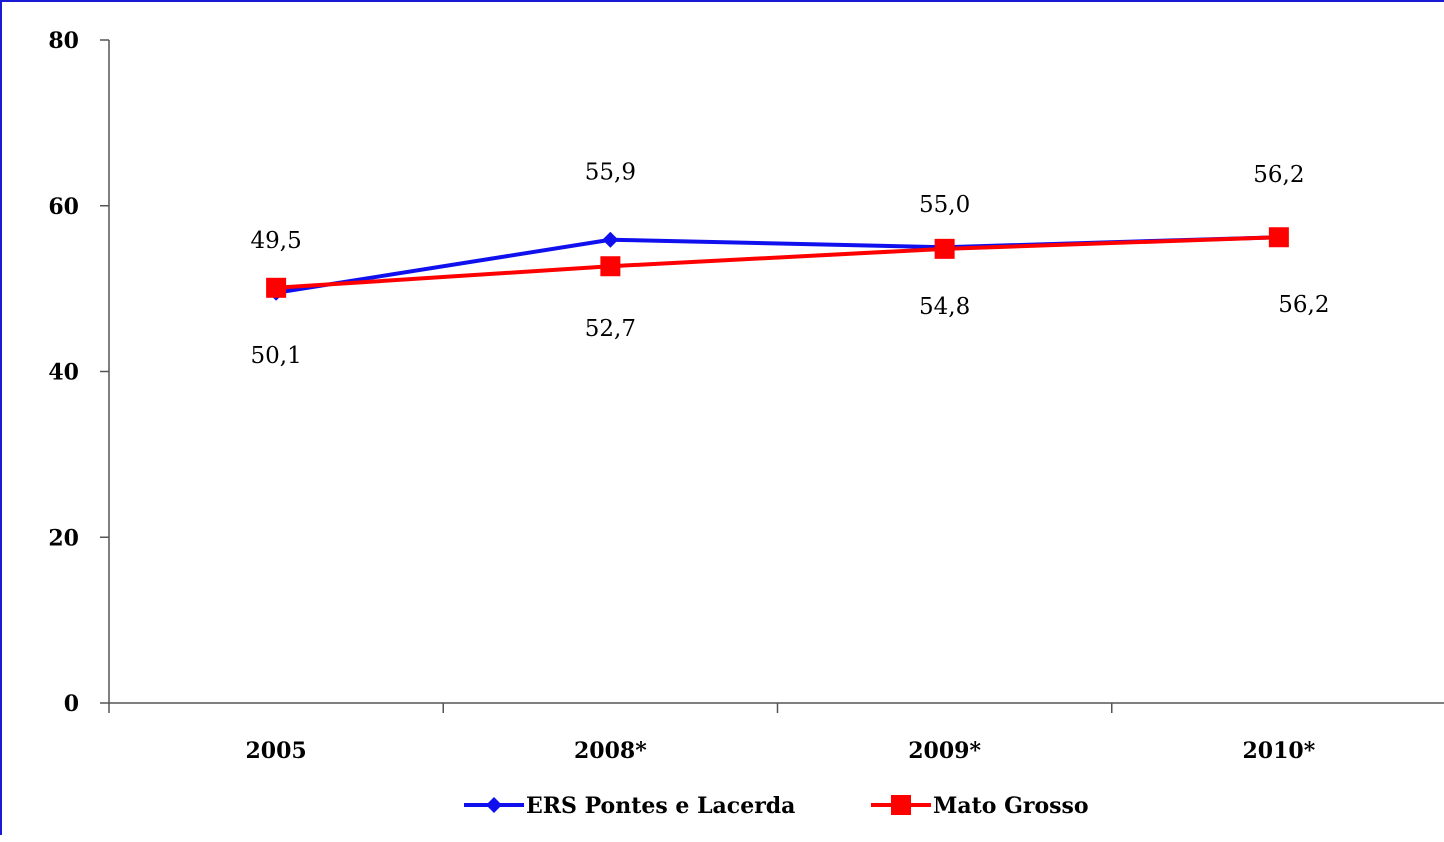 The image size is (1444, 842). I want to click on series-line-ers-pontes-e-lacerda, so click(777, 265).